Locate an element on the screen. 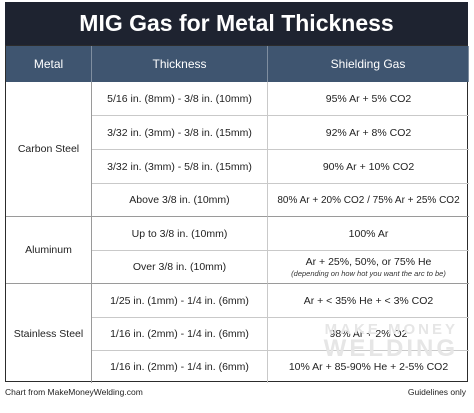 This screenshot has height=413, width=474. chart-title: MIG Gas for Metal Thickness is located at coordinates (236, 23).